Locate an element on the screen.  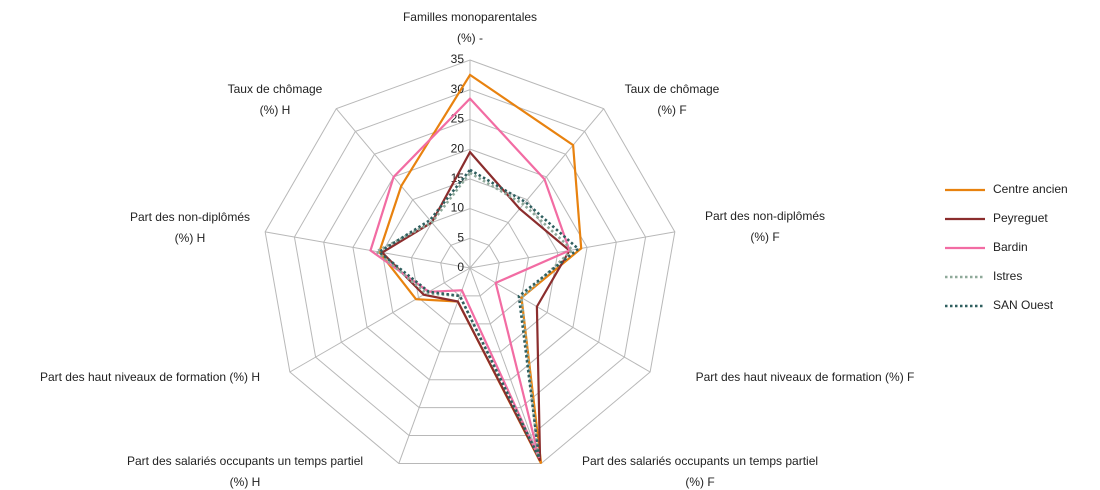
legend-label: SAN Ouest is located at coordinates (1023, 305).